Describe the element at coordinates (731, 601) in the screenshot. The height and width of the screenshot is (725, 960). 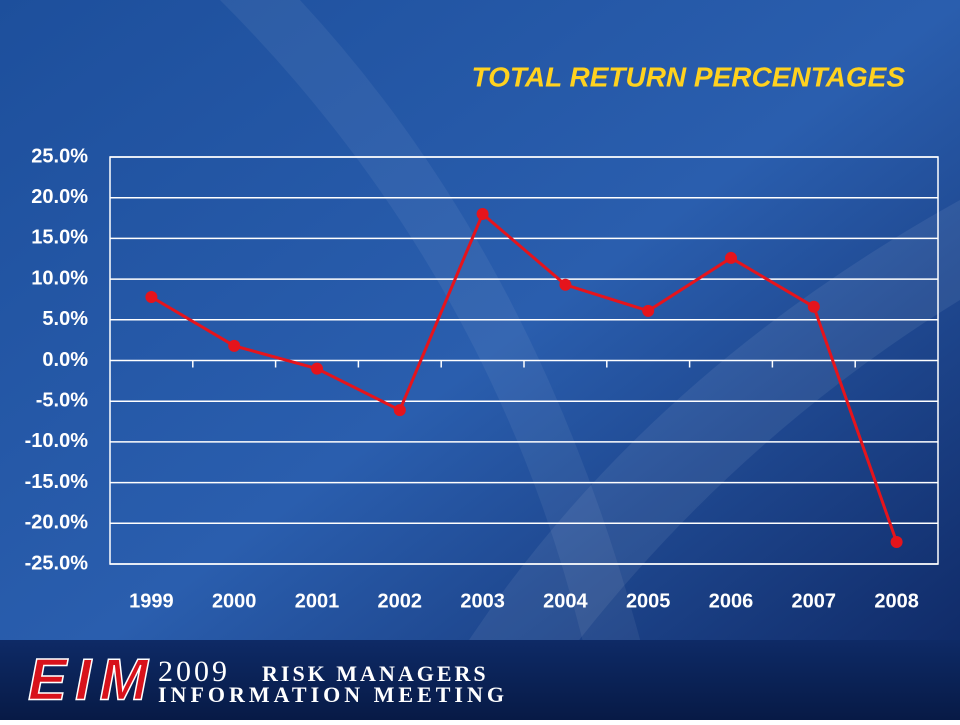
I see `x-tick-label: 2006` at that location.